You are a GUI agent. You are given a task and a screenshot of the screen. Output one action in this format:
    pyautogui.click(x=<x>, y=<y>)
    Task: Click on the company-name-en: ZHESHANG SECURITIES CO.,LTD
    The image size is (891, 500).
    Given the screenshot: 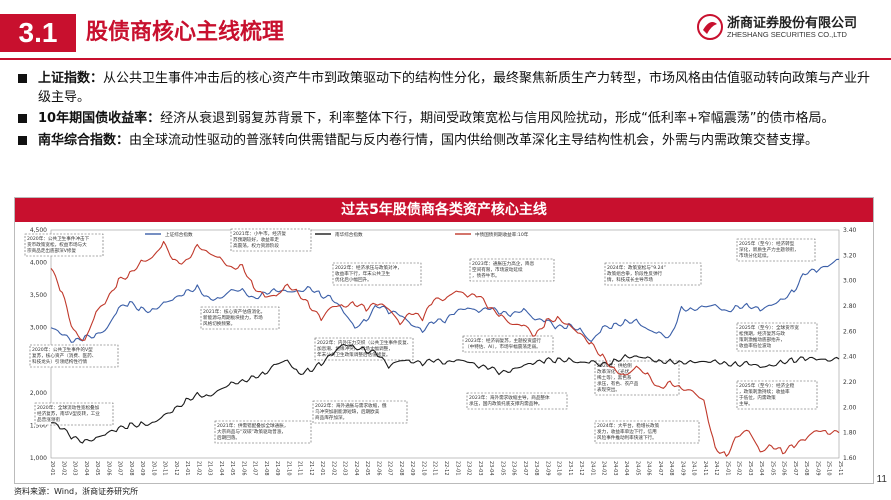 What is the action you would take?
    pyautogui.click(x=787, y=34)
    